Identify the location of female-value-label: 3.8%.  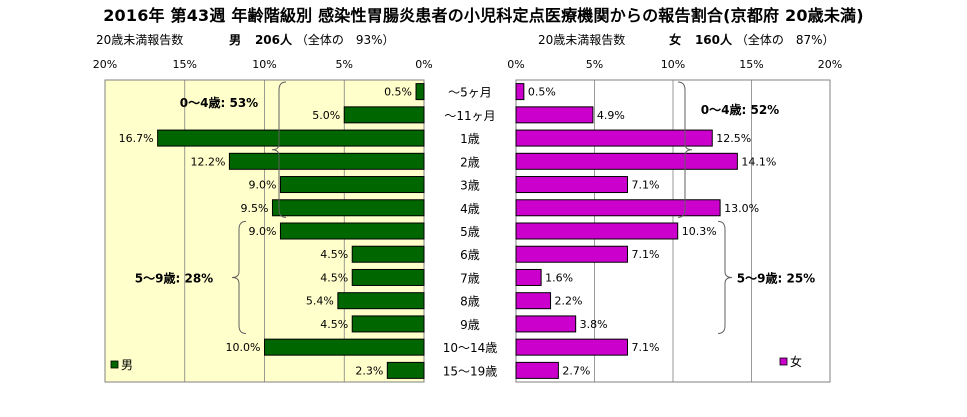
(594, 324).